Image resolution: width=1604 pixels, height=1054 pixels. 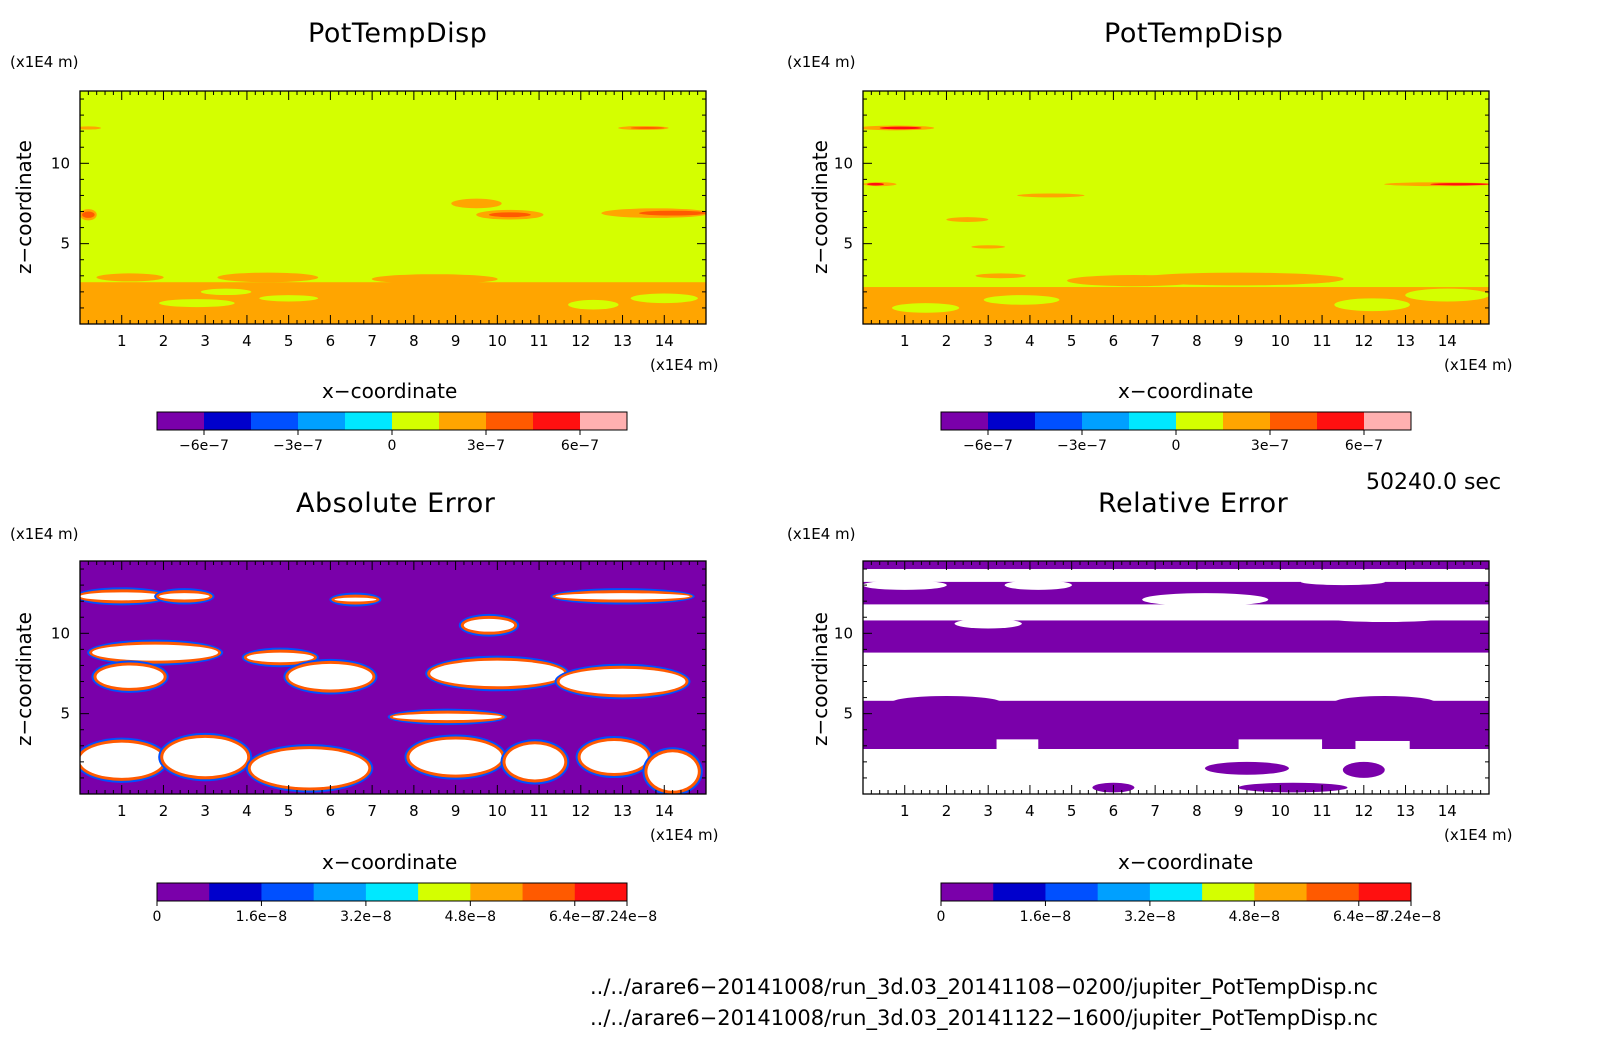 I want to click on time-label: 50240.0 sec, so click(x=1434, y=482).